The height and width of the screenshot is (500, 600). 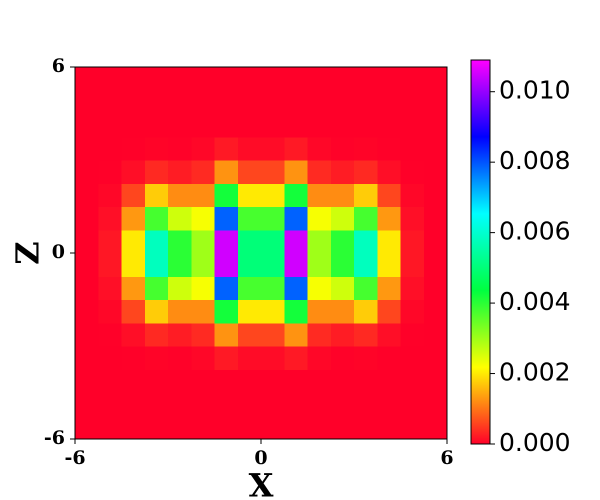 What do you see at coordinates (446, 458) in the screenshot?
I see `x-tick-label: 6` at bounding box center [446, 458].